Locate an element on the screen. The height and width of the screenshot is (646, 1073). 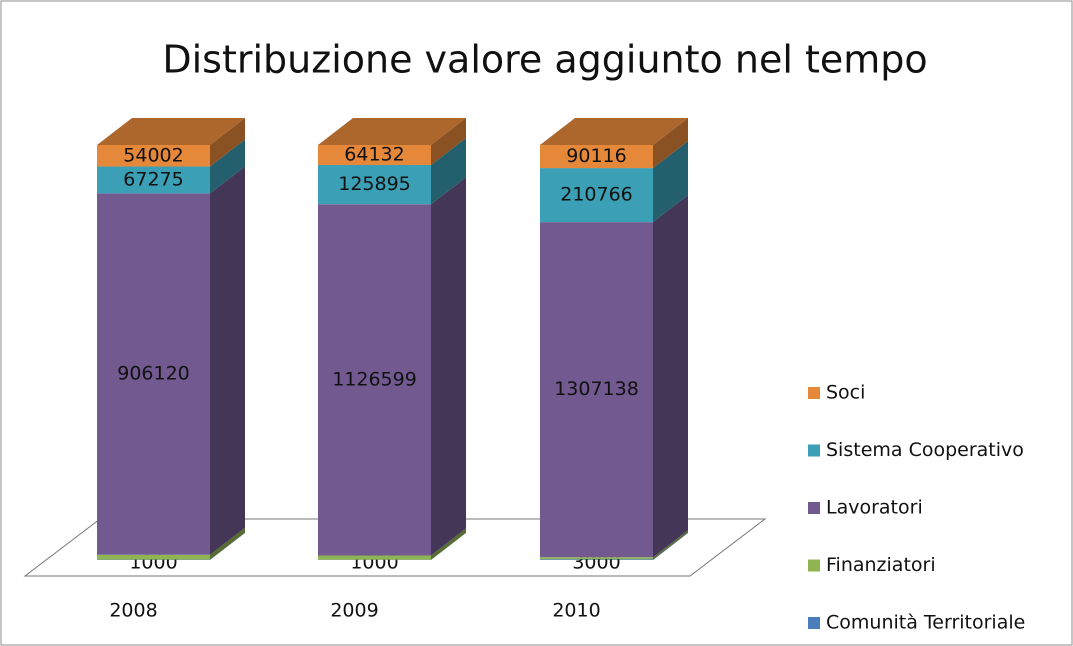
data-label: 90116 is located at coordinates (596, 156).